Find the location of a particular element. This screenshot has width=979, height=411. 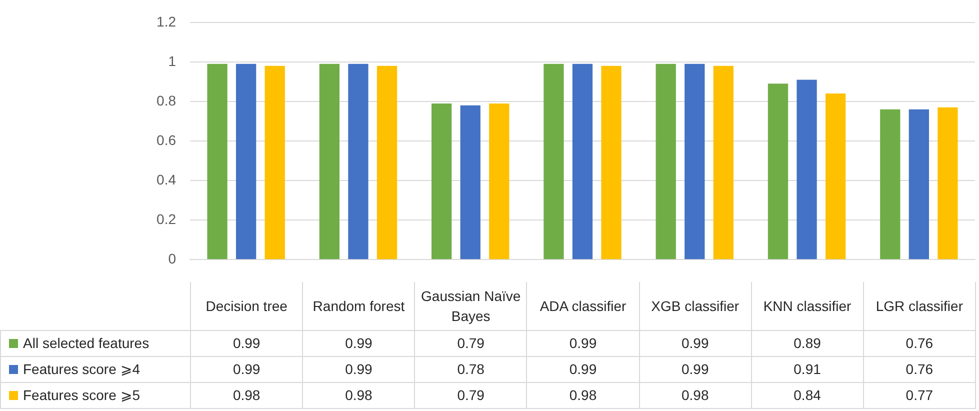

legend-label: All selected features is located at coordinates (95, 343).